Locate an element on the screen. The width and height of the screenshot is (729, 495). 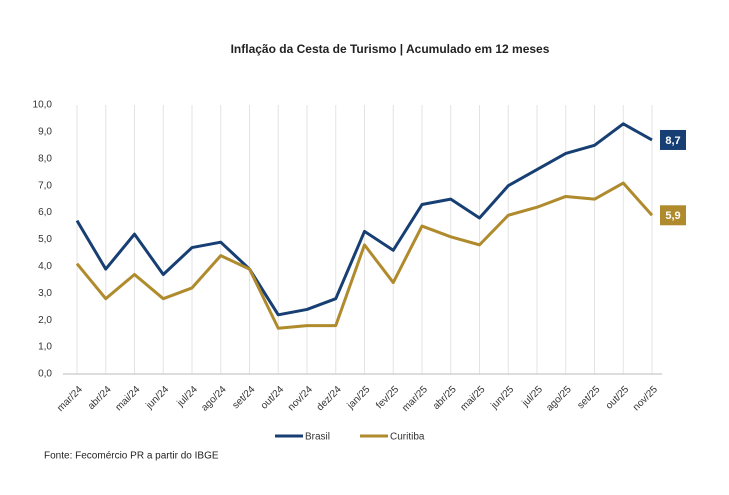
y-tick-label: 4,0 is located at coordinates (45, 266).